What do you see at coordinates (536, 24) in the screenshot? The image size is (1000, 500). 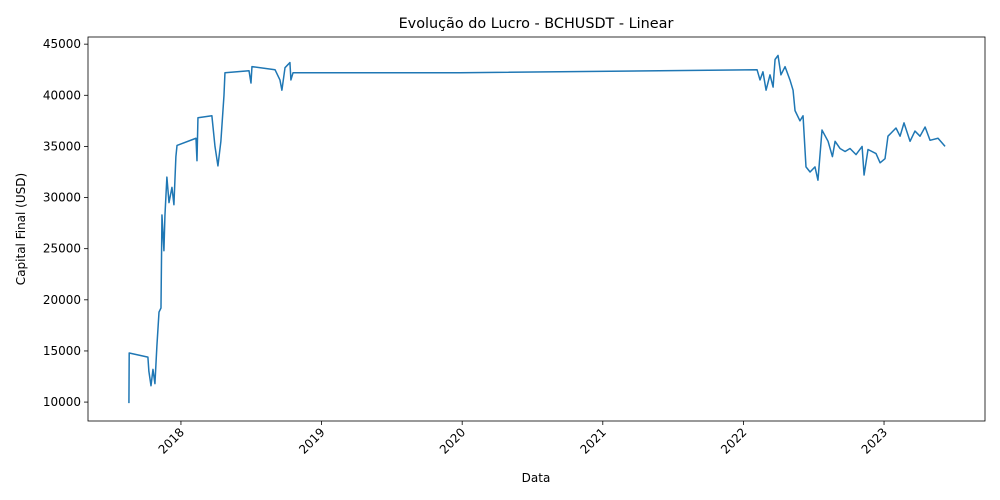 I see `chart-title: Evolução do Lucro - BCHUSDT - Linear` at bounding box center [536, 24].